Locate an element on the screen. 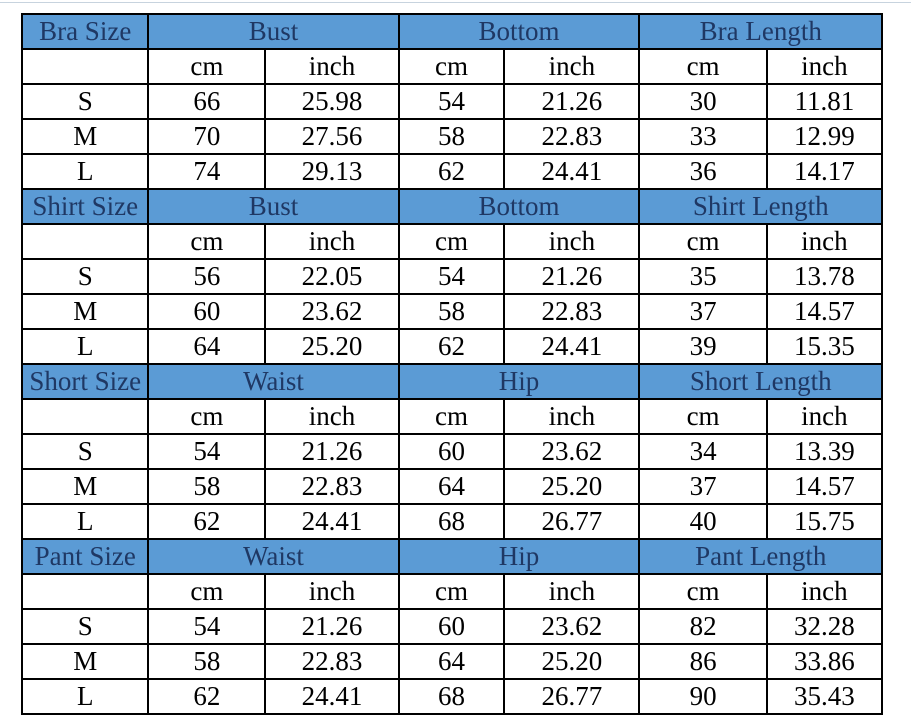 This screenshot has height=726, width=911. section-header-row: Pant Size Waist Hip Pant Length is located at coordinates (451, 556).